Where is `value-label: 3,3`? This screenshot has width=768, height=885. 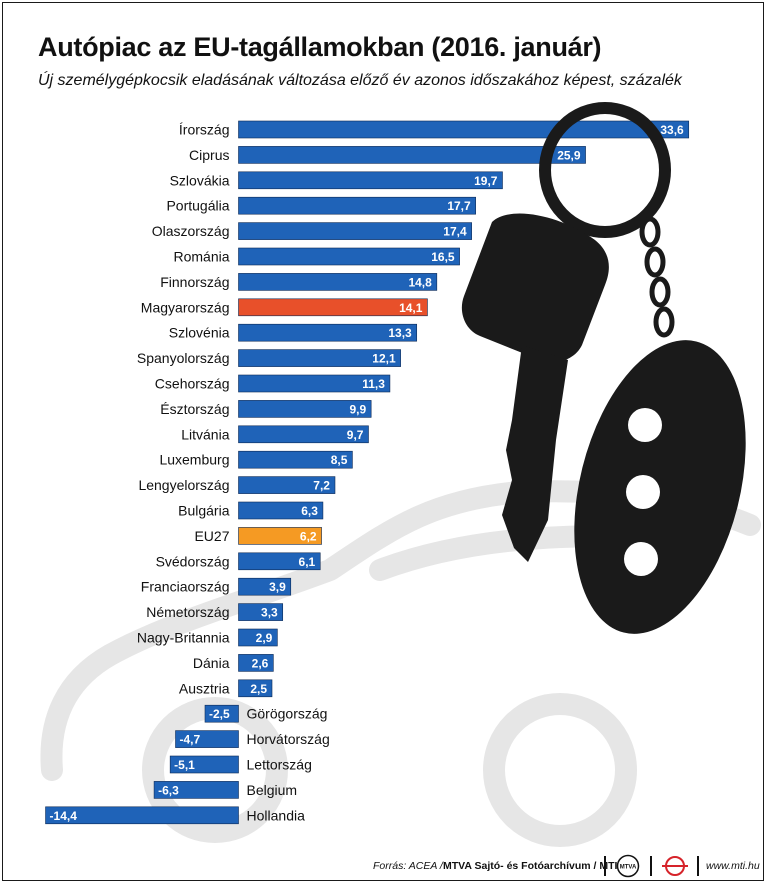
value-label: 3,3 is located at coordinates (269, 613).